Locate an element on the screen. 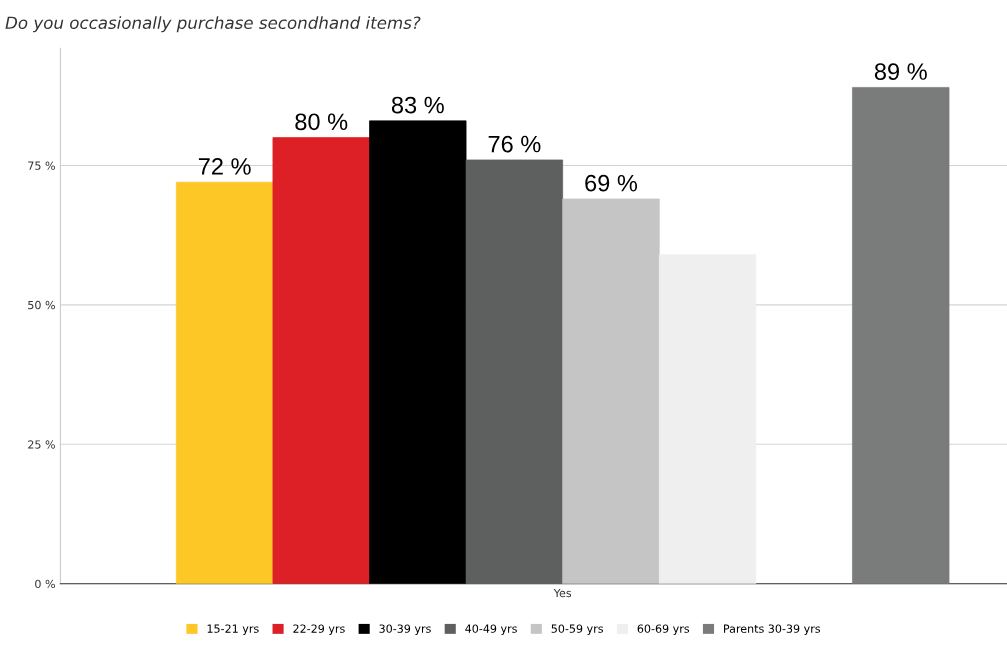 This screenshot has height=645, width=1007. data-label: 89 % is located at coordinates (900, 71).